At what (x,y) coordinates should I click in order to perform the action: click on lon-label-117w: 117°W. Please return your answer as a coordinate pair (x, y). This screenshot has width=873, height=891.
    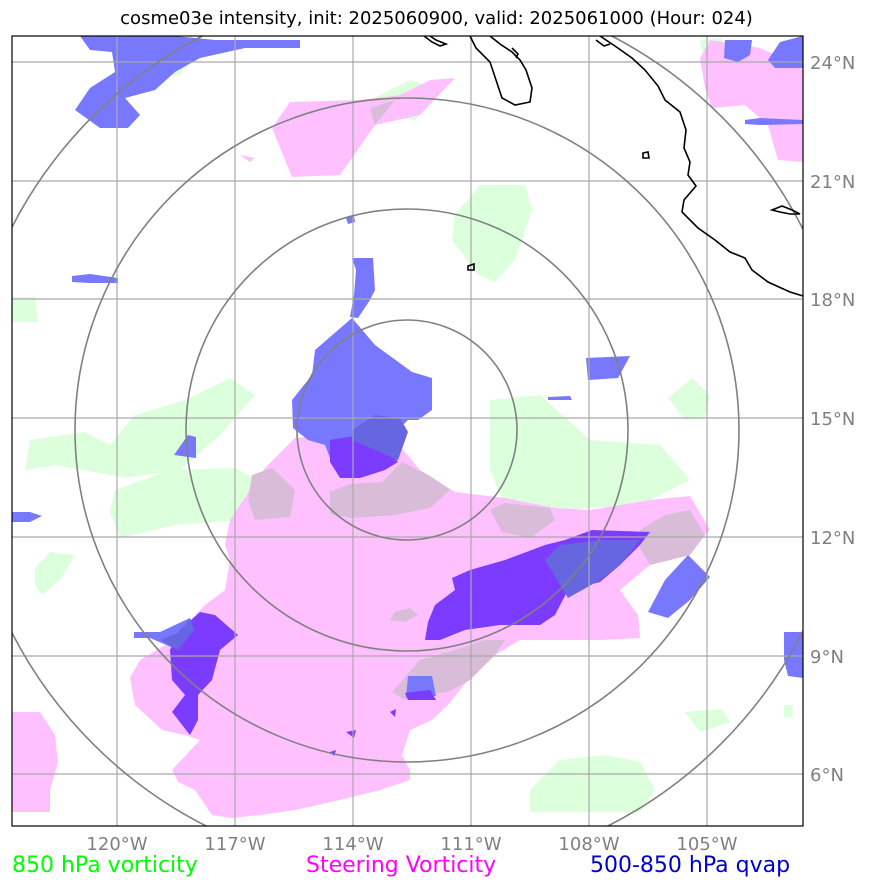
    Looking at the image, I should click on (234, 844).